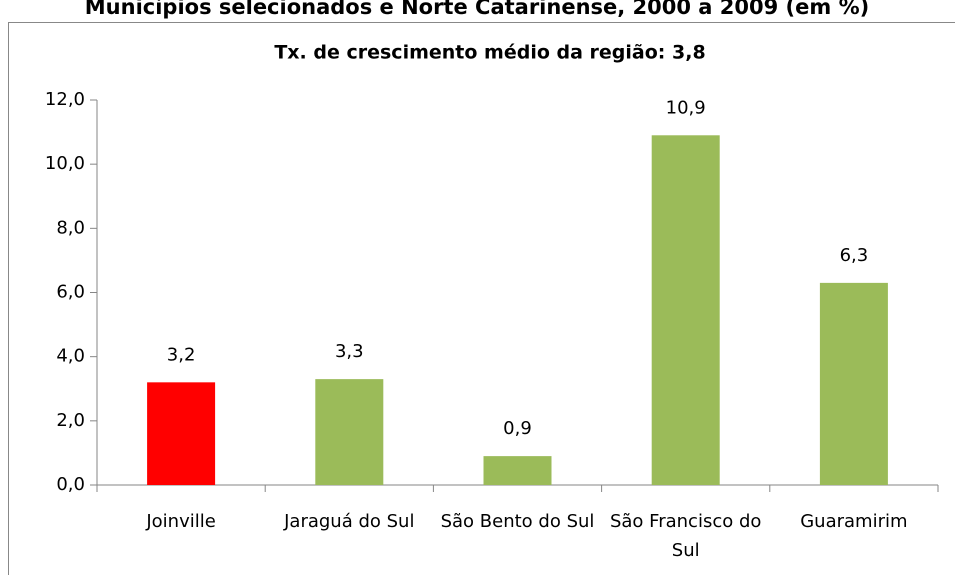  What do you see at coordinates (181, 354) in the screenshot?
I see `data-label: 3,2` at bounding box center [181, 354].